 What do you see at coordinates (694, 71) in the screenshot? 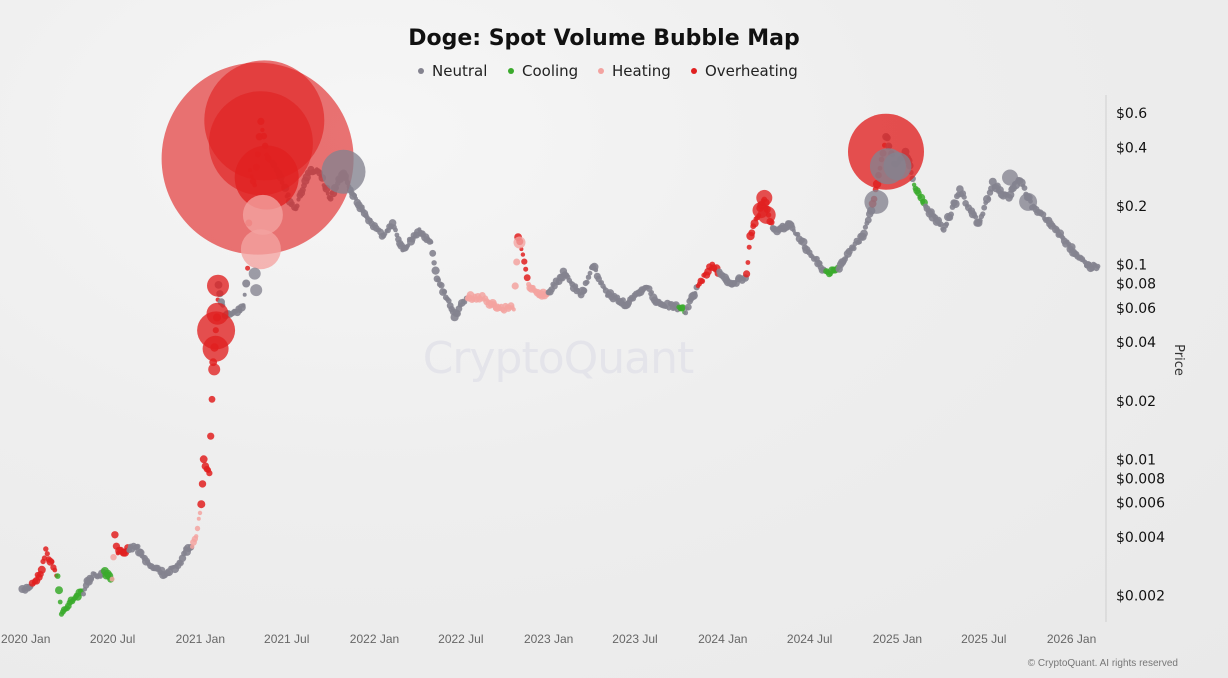
I see `legend-marker-overheating` at bounding box center [694, 71].